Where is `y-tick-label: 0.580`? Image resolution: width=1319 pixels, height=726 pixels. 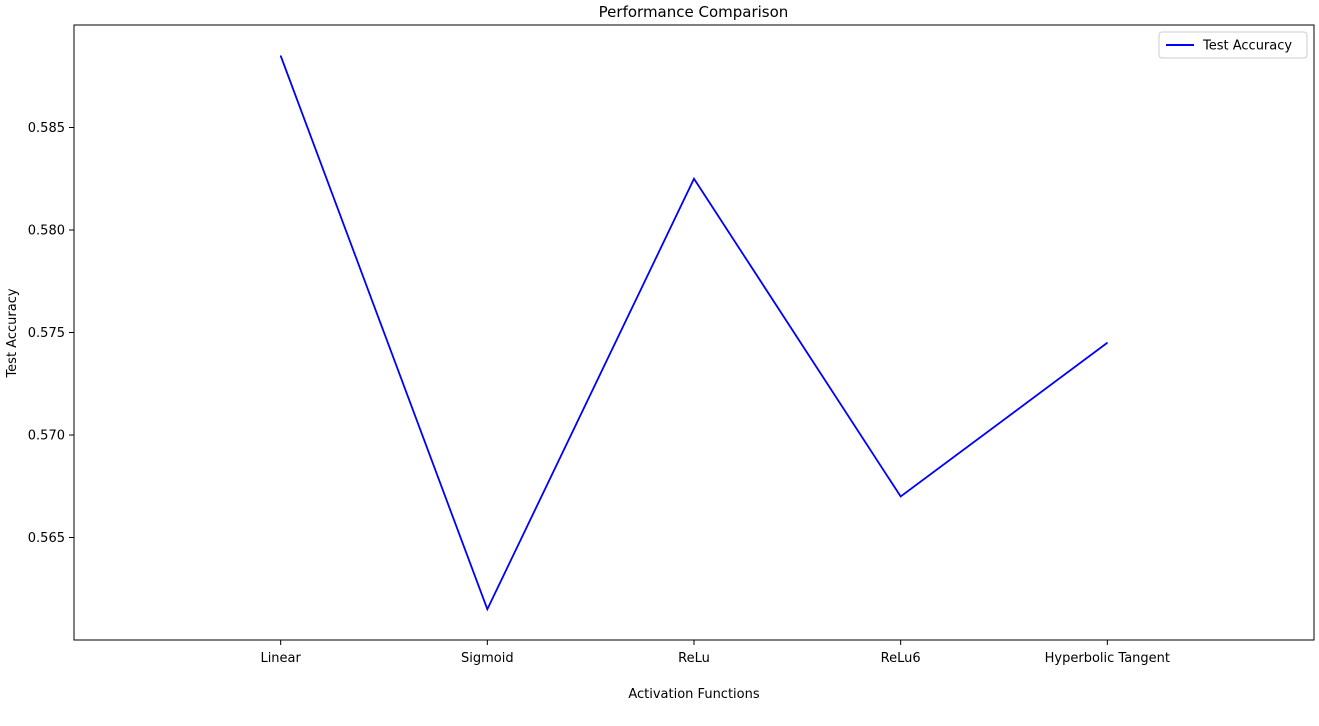
y-tick-label: 0.580 is located at coordinates (46, 231).